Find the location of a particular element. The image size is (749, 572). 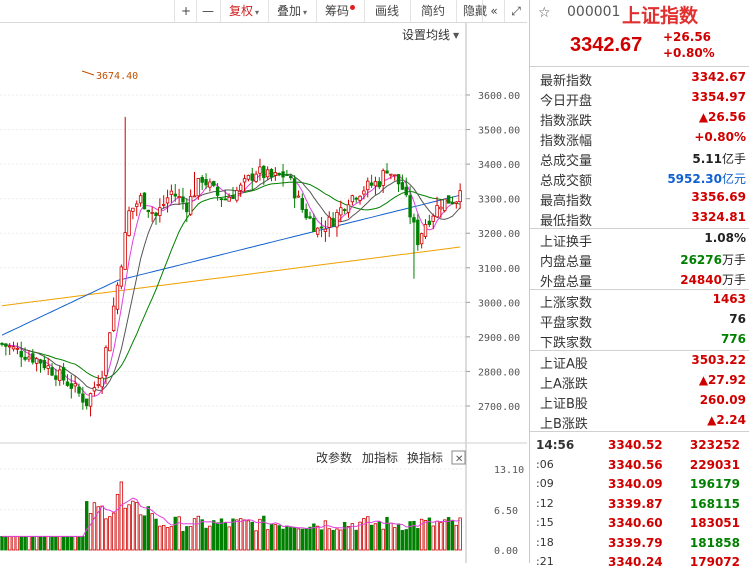

favorite-star-icon: ☆ is located at coordinates (544, 13).